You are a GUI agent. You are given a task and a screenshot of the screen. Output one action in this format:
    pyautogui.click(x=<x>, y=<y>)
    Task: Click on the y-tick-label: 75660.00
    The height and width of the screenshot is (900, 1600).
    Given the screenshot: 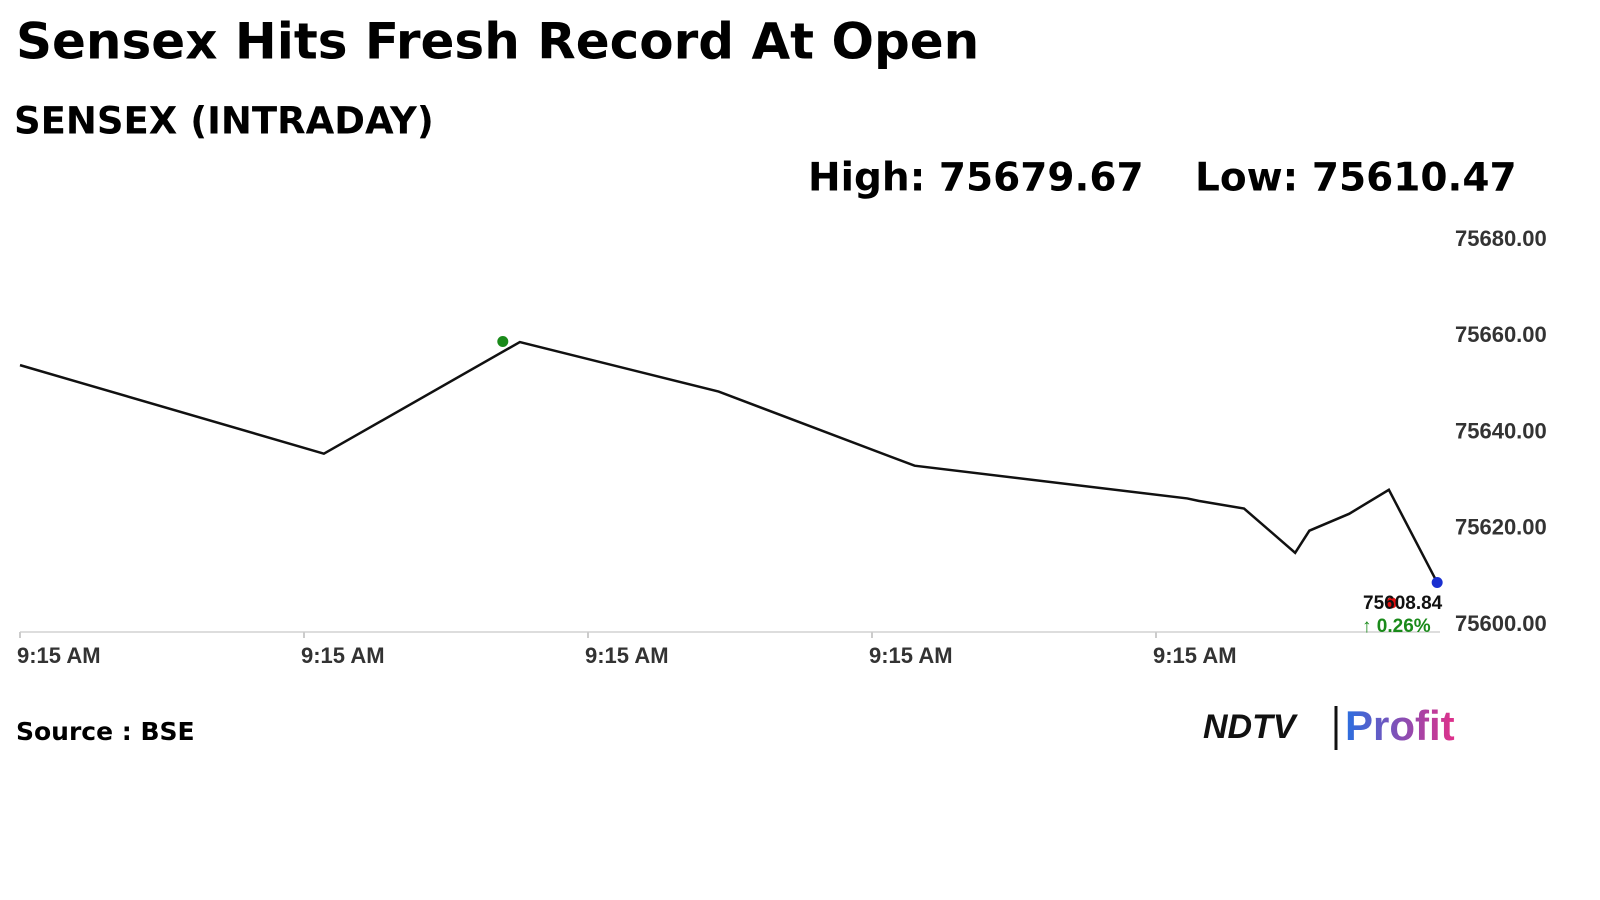 What is the action you would take?
    pyautogui.click(x=1501, y=334)
    